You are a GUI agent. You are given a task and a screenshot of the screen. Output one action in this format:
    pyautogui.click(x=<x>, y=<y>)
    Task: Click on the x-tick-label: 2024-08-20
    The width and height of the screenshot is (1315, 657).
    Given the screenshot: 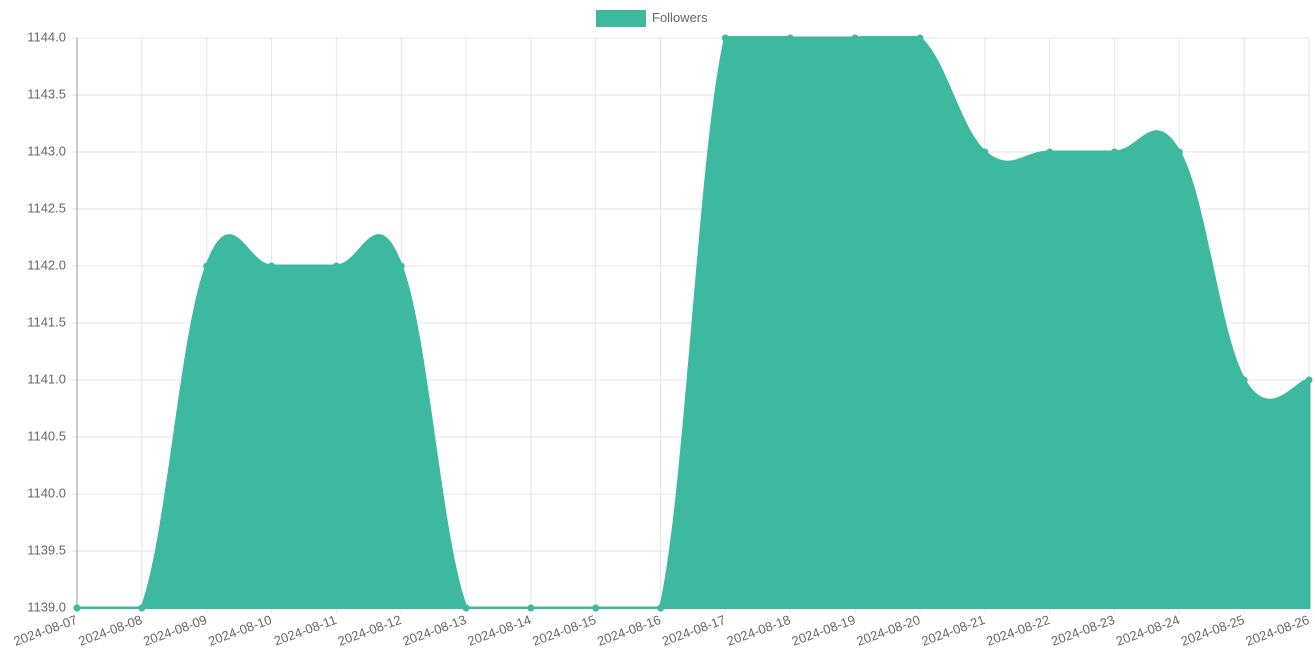 What is the action you would take?
    pyautogui.click(x=889, y=630)
    